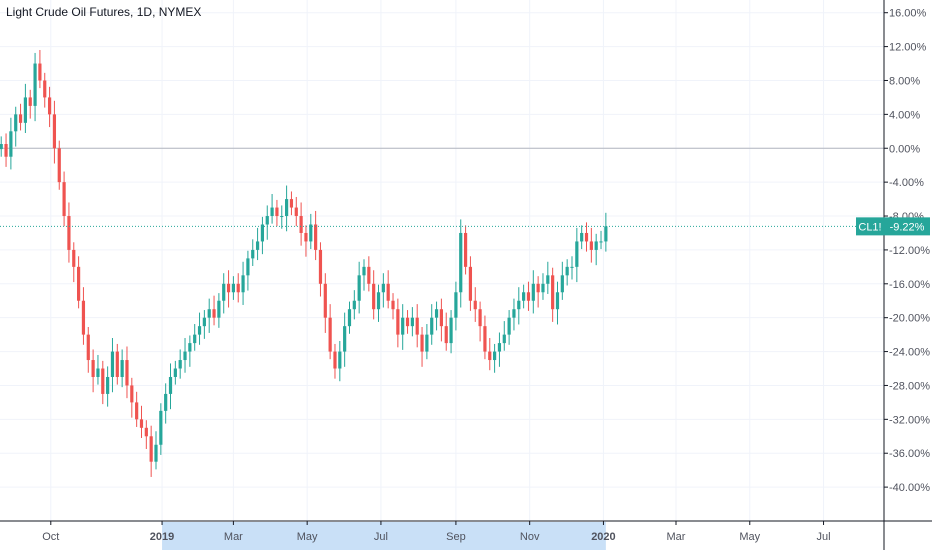  I want to click on time-axis-label: Nov, so click(530, 537).